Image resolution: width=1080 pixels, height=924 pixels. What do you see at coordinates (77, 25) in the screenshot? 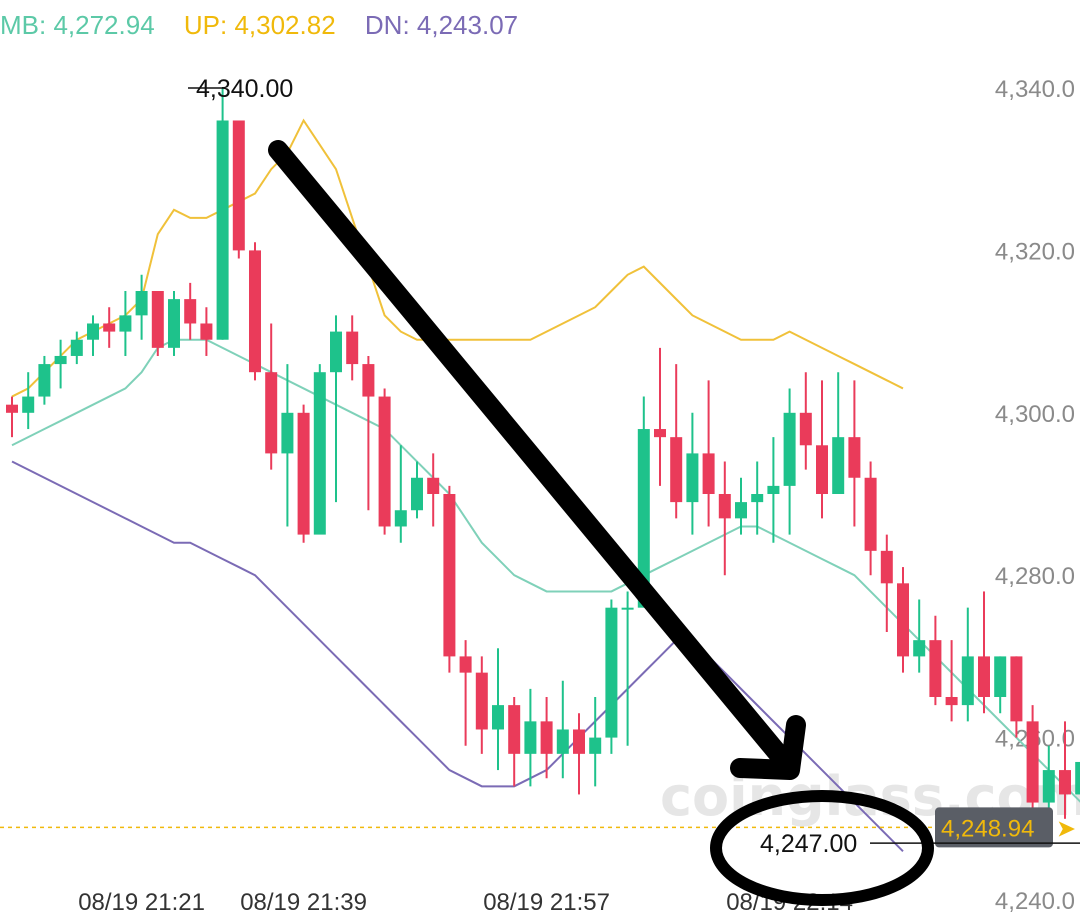
I see `mb-value: MB: 4,272.94` at bounding box center [77, 25].